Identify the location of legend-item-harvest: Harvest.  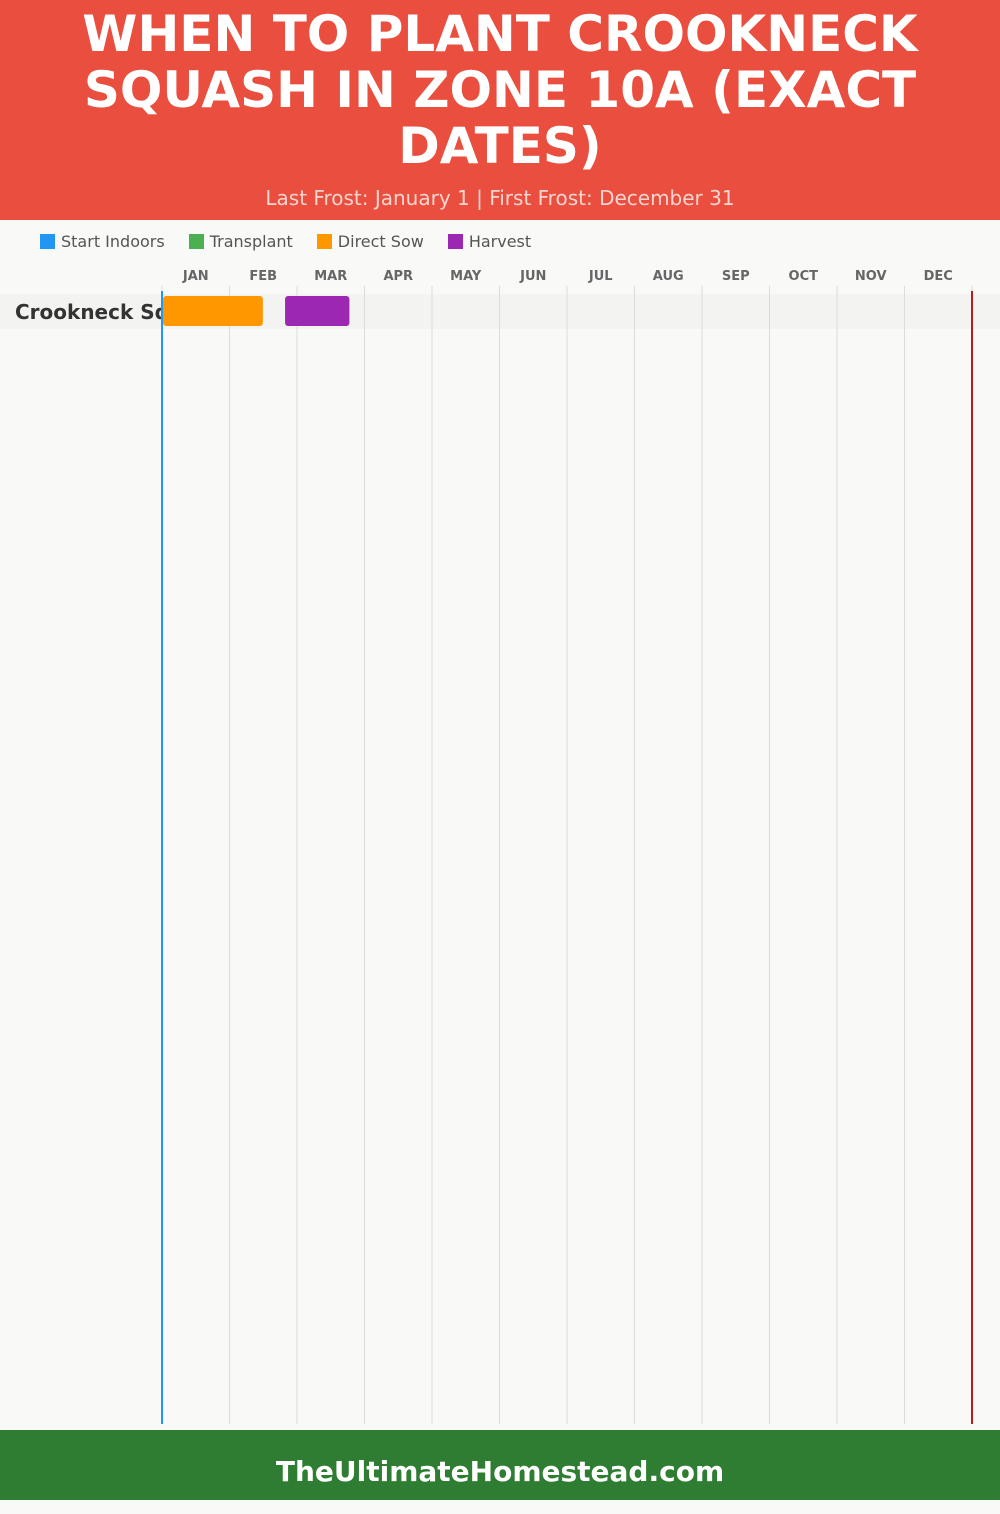
(489, 241).